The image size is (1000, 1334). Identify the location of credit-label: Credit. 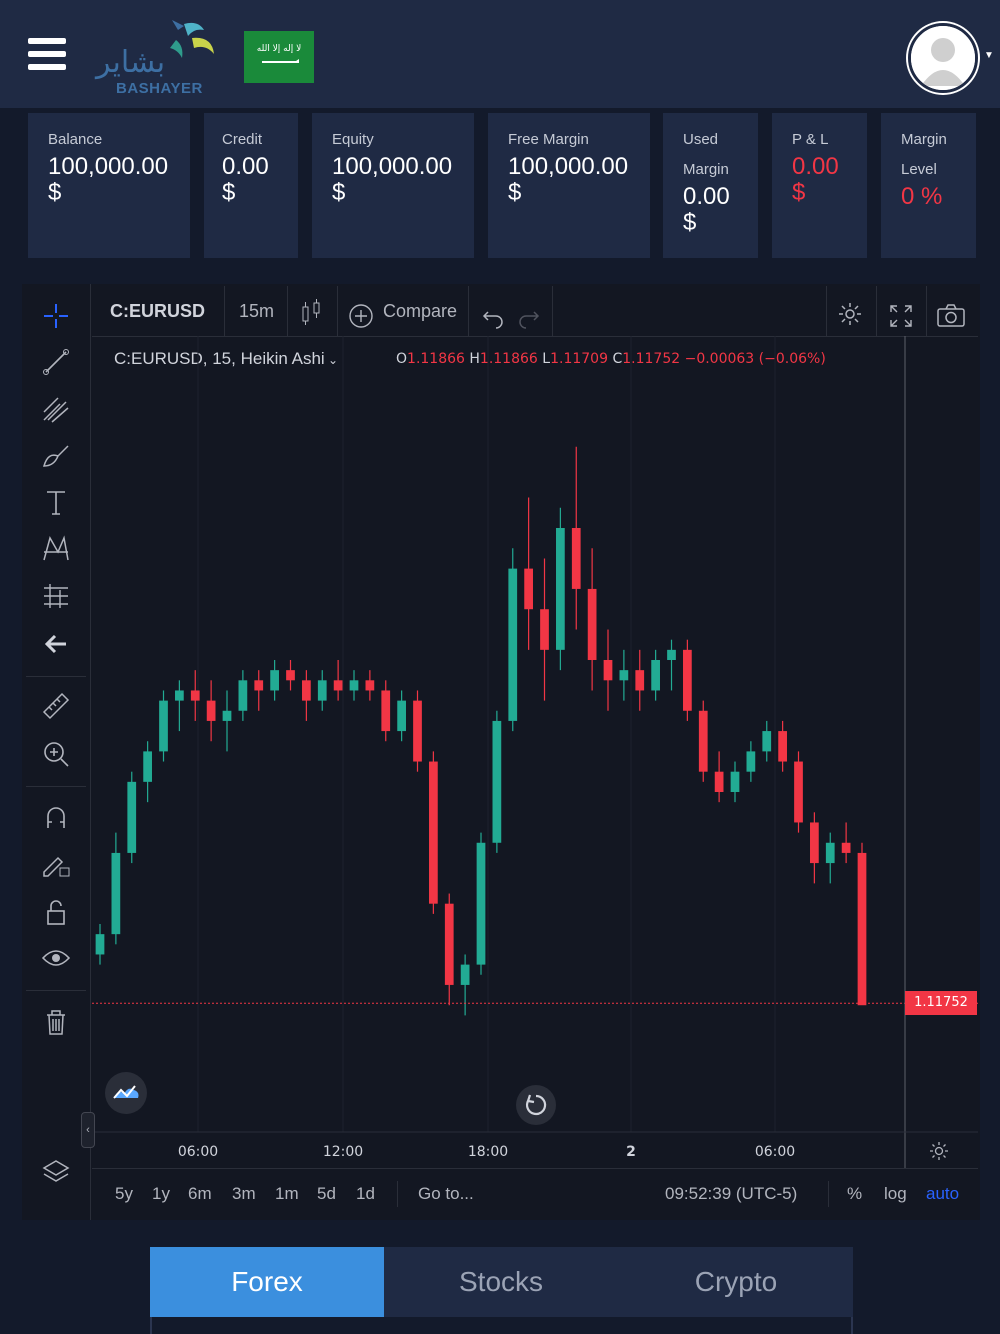
(242, 139).